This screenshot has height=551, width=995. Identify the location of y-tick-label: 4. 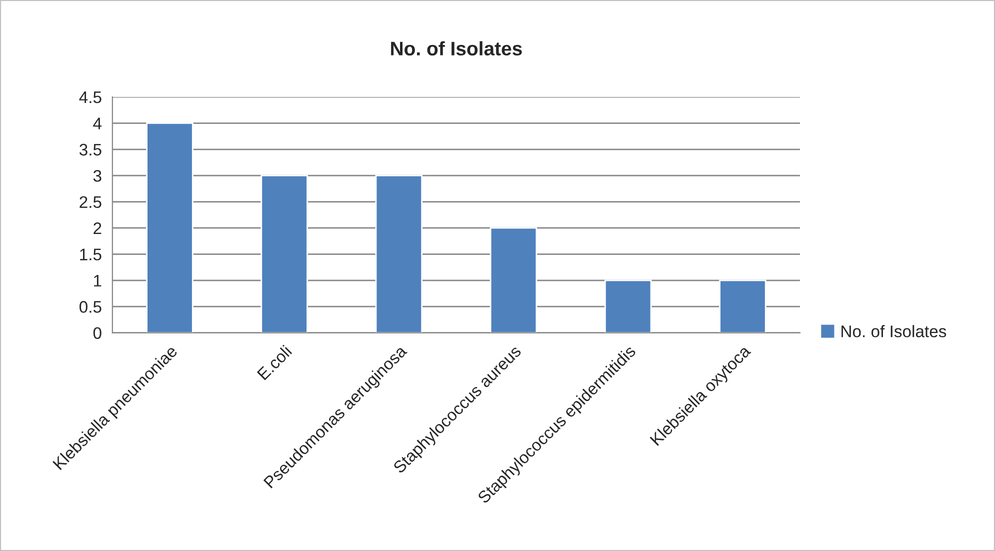
(97, 124).